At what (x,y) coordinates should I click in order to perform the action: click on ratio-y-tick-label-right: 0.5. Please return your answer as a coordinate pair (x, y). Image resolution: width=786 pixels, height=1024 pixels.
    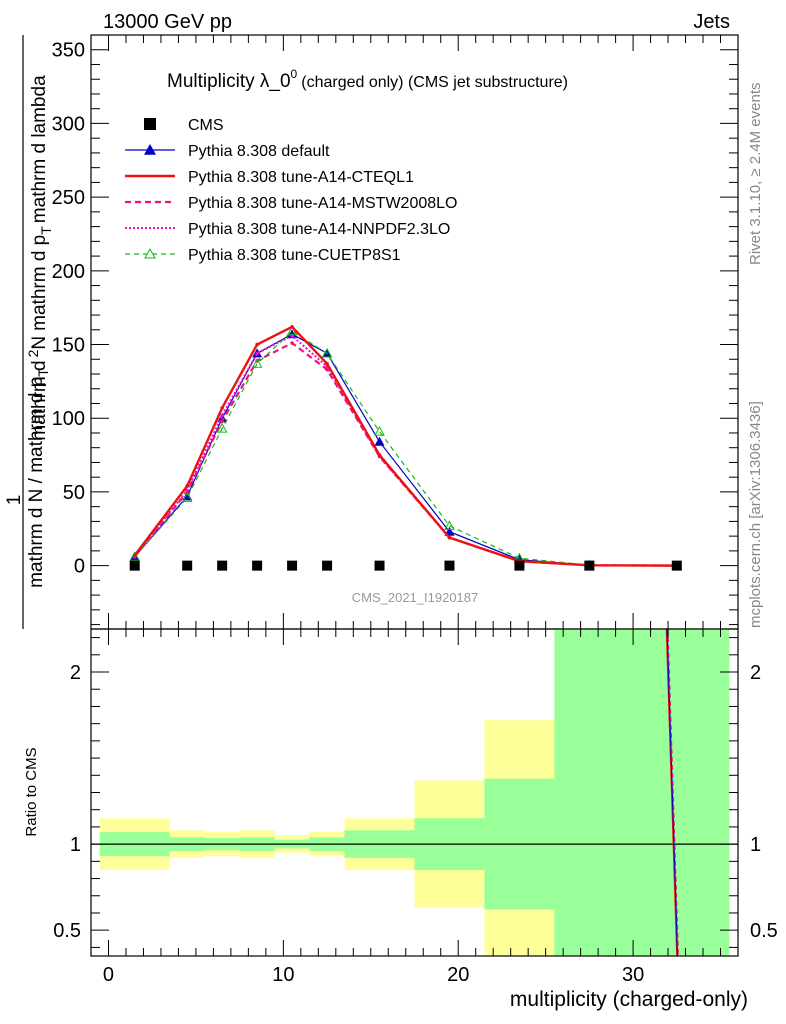
    Looking at the image, I should click on (764, 931).